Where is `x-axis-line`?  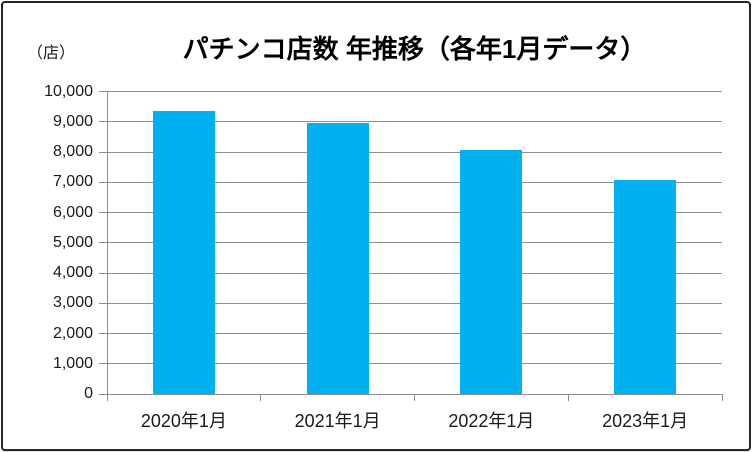 x-axis-line is located at coordinates (414, 394).